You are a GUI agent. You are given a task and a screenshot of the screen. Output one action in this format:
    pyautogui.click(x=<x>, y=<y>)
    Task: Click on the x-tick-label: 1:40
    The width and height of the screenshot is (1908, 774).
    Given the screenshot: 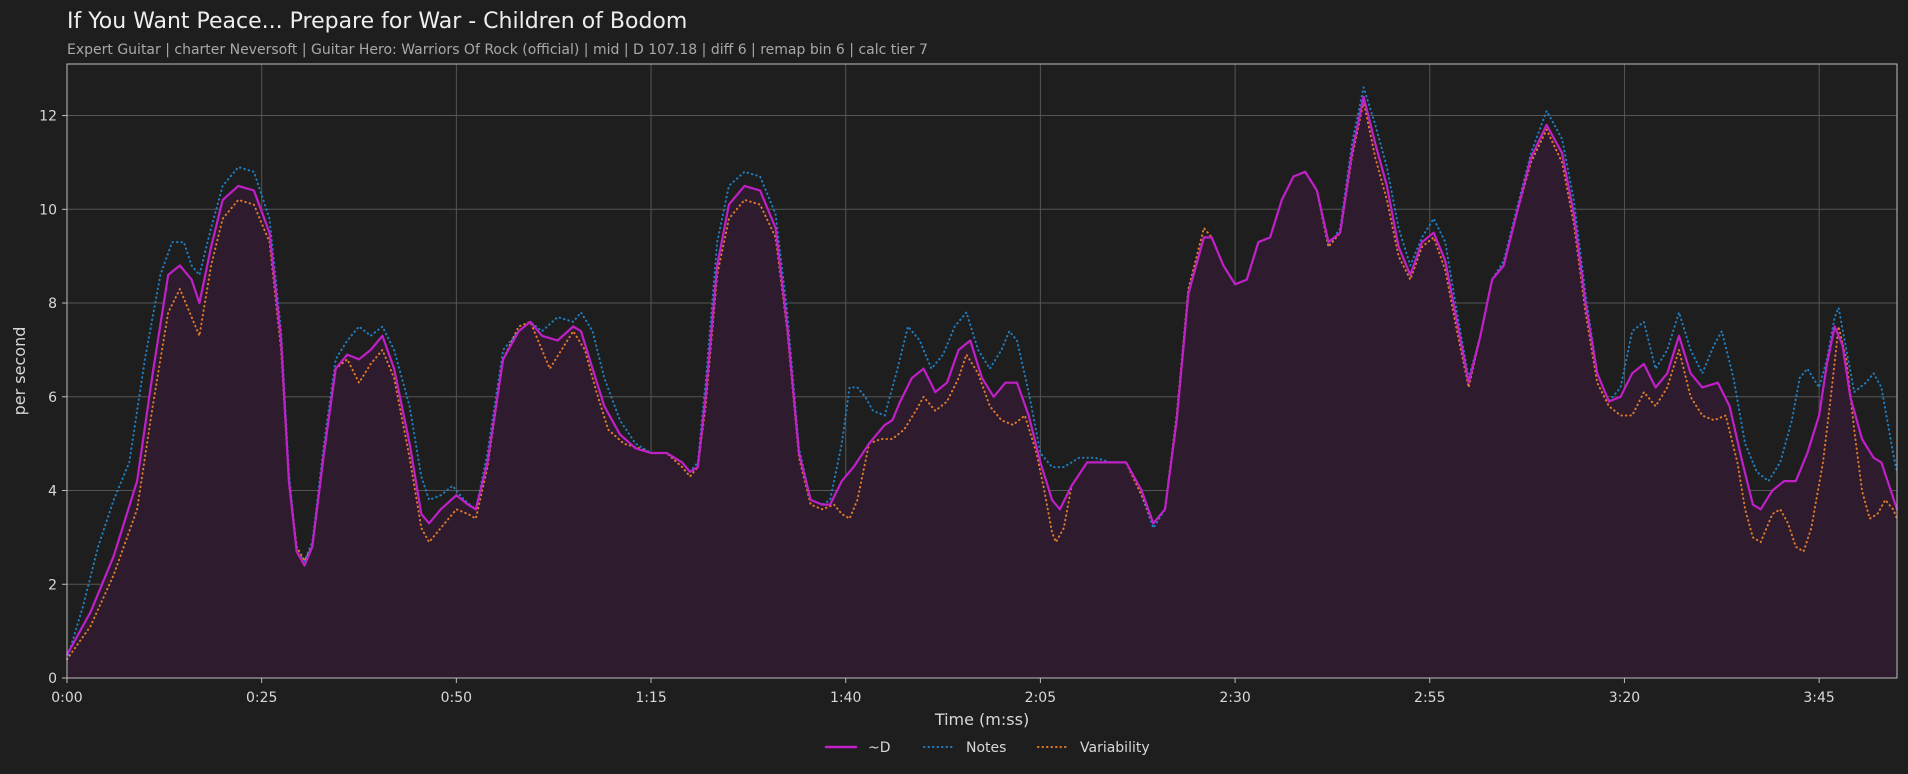 What is the action you would take?
    pyautogui.click(x=845, y=698)
    